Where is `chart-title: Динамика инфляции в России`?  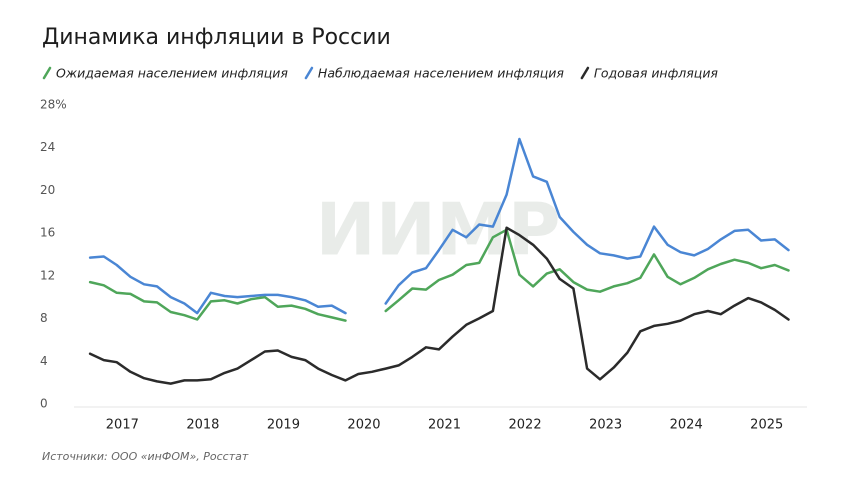
chart-title: Динамика инфляции в России is located at coordinates (216, 37).